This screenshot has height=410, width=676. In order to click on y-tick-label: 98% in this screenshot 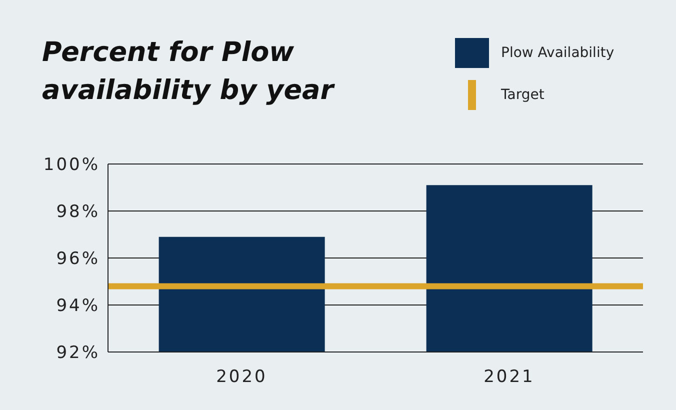, I will do `click(78, 212)`.